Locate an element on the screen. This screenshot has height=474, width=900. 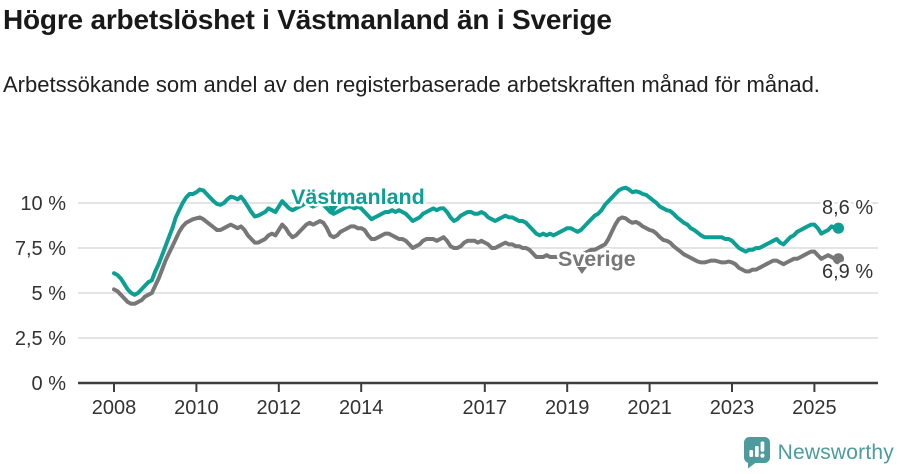
series-label-sverige: Sverige is located at coordinates (597, 259).